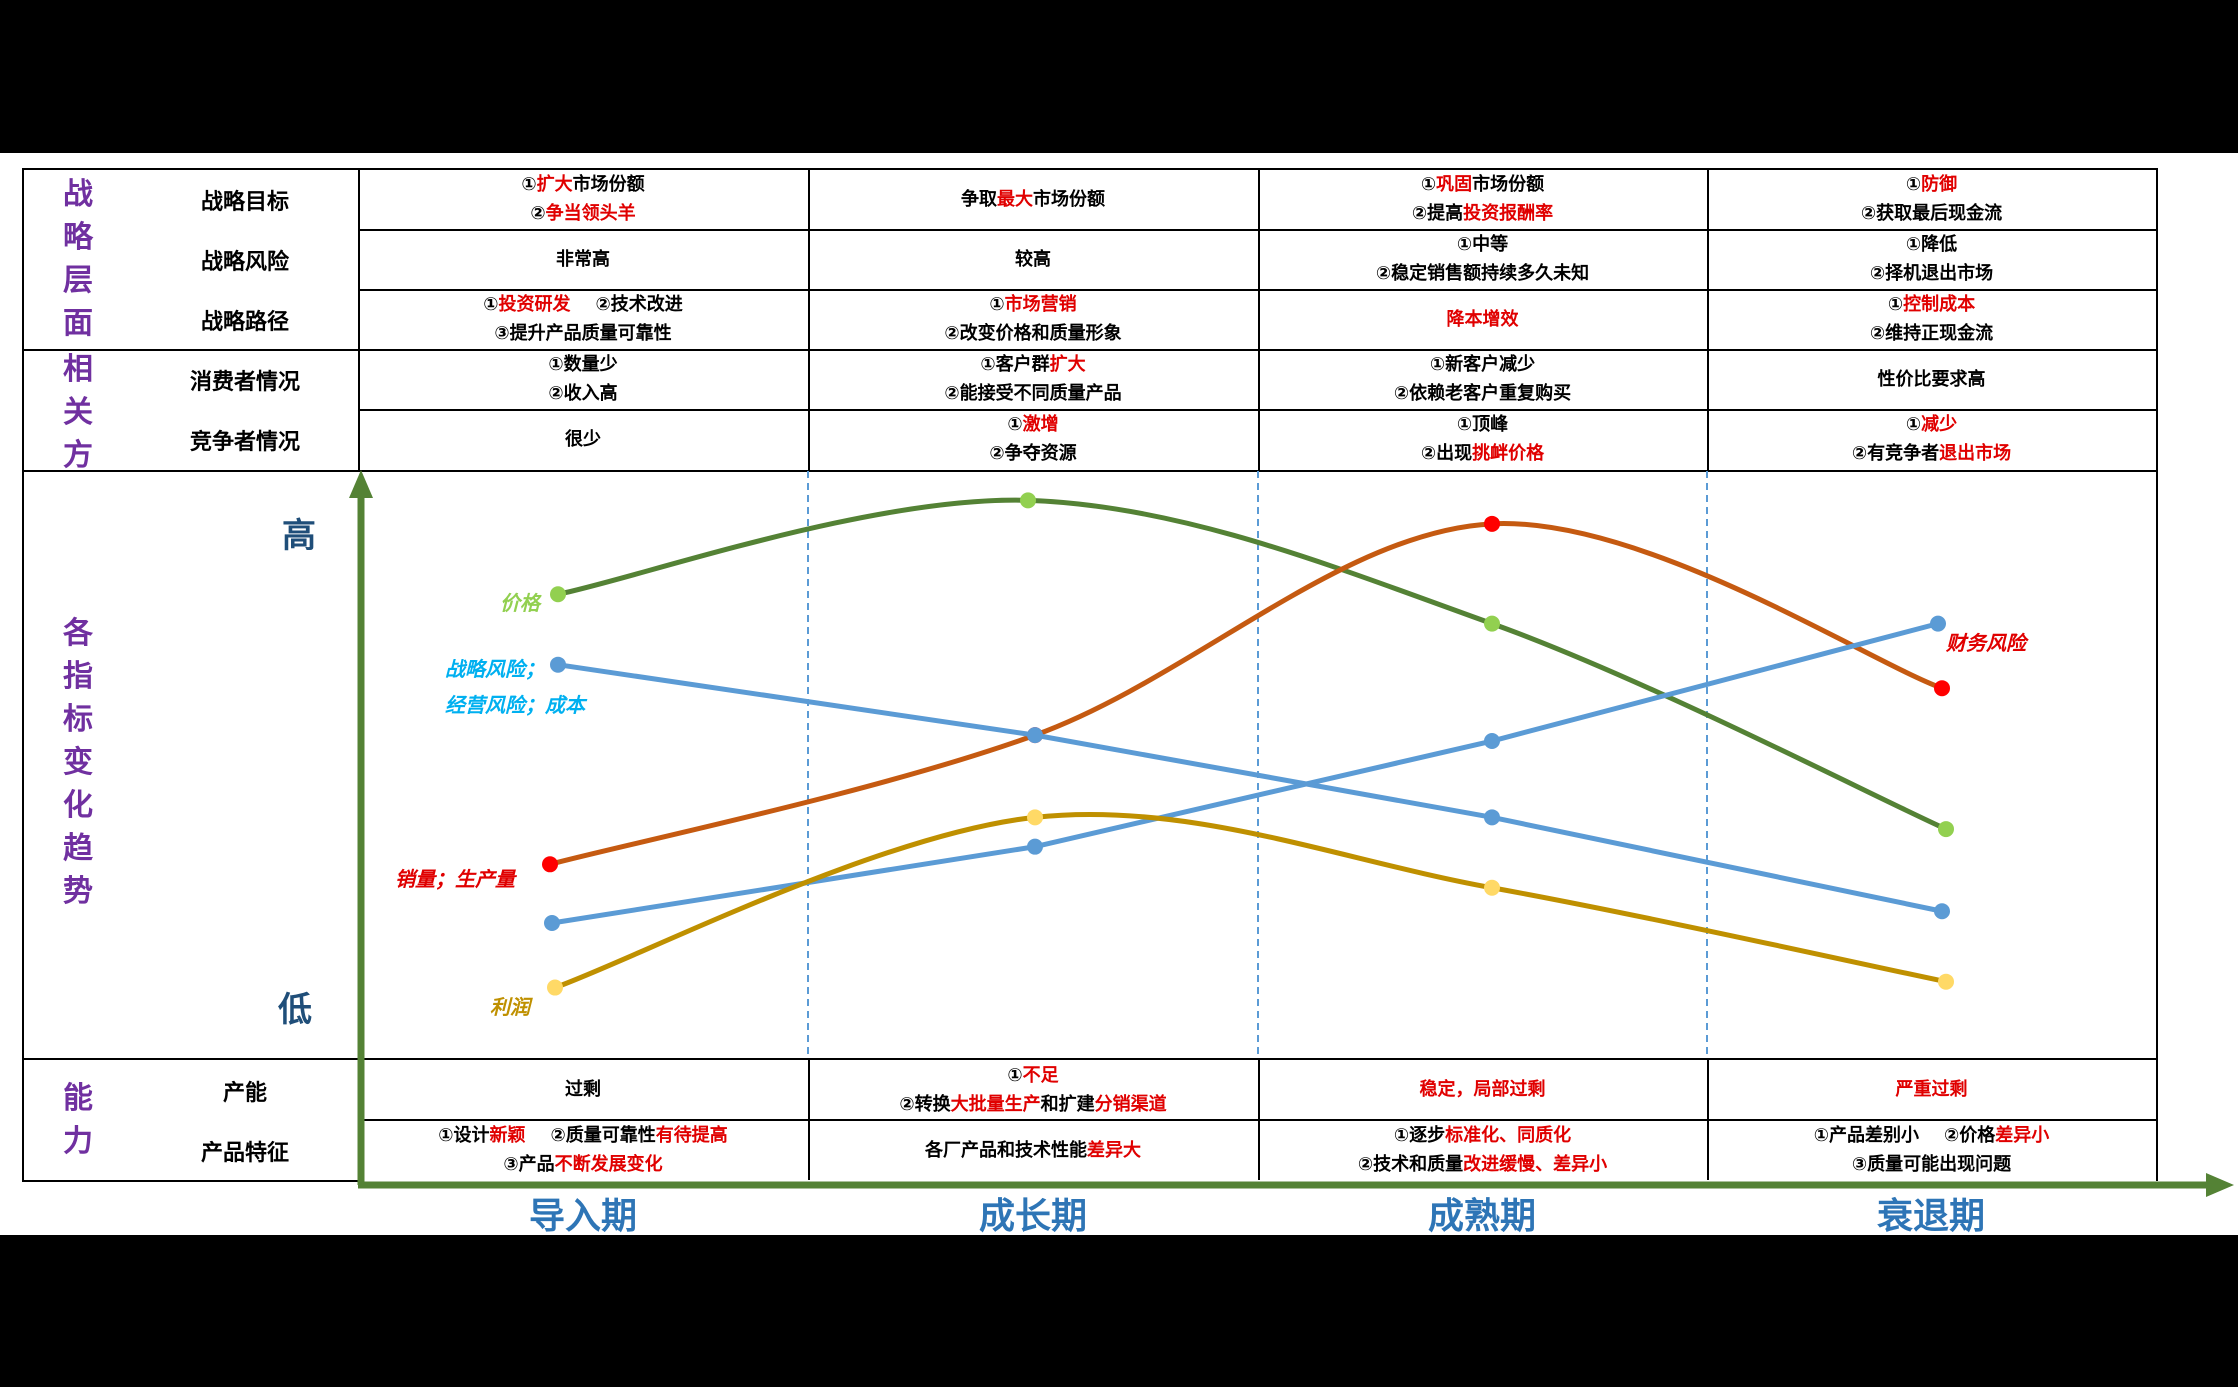  I want to click on table-cell: 稳定，局部过剩, so click(1482, 1089).